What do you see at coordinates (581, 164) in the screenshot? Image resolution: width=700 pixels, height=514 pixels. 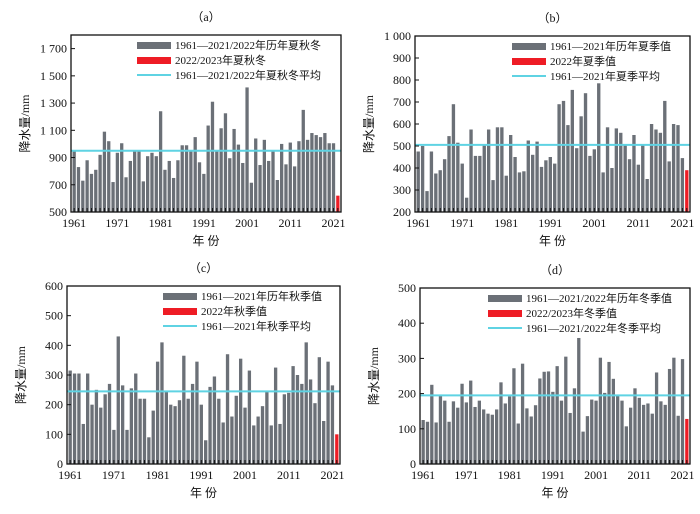 I see `bar-1998` at bounding box center [581, 164].